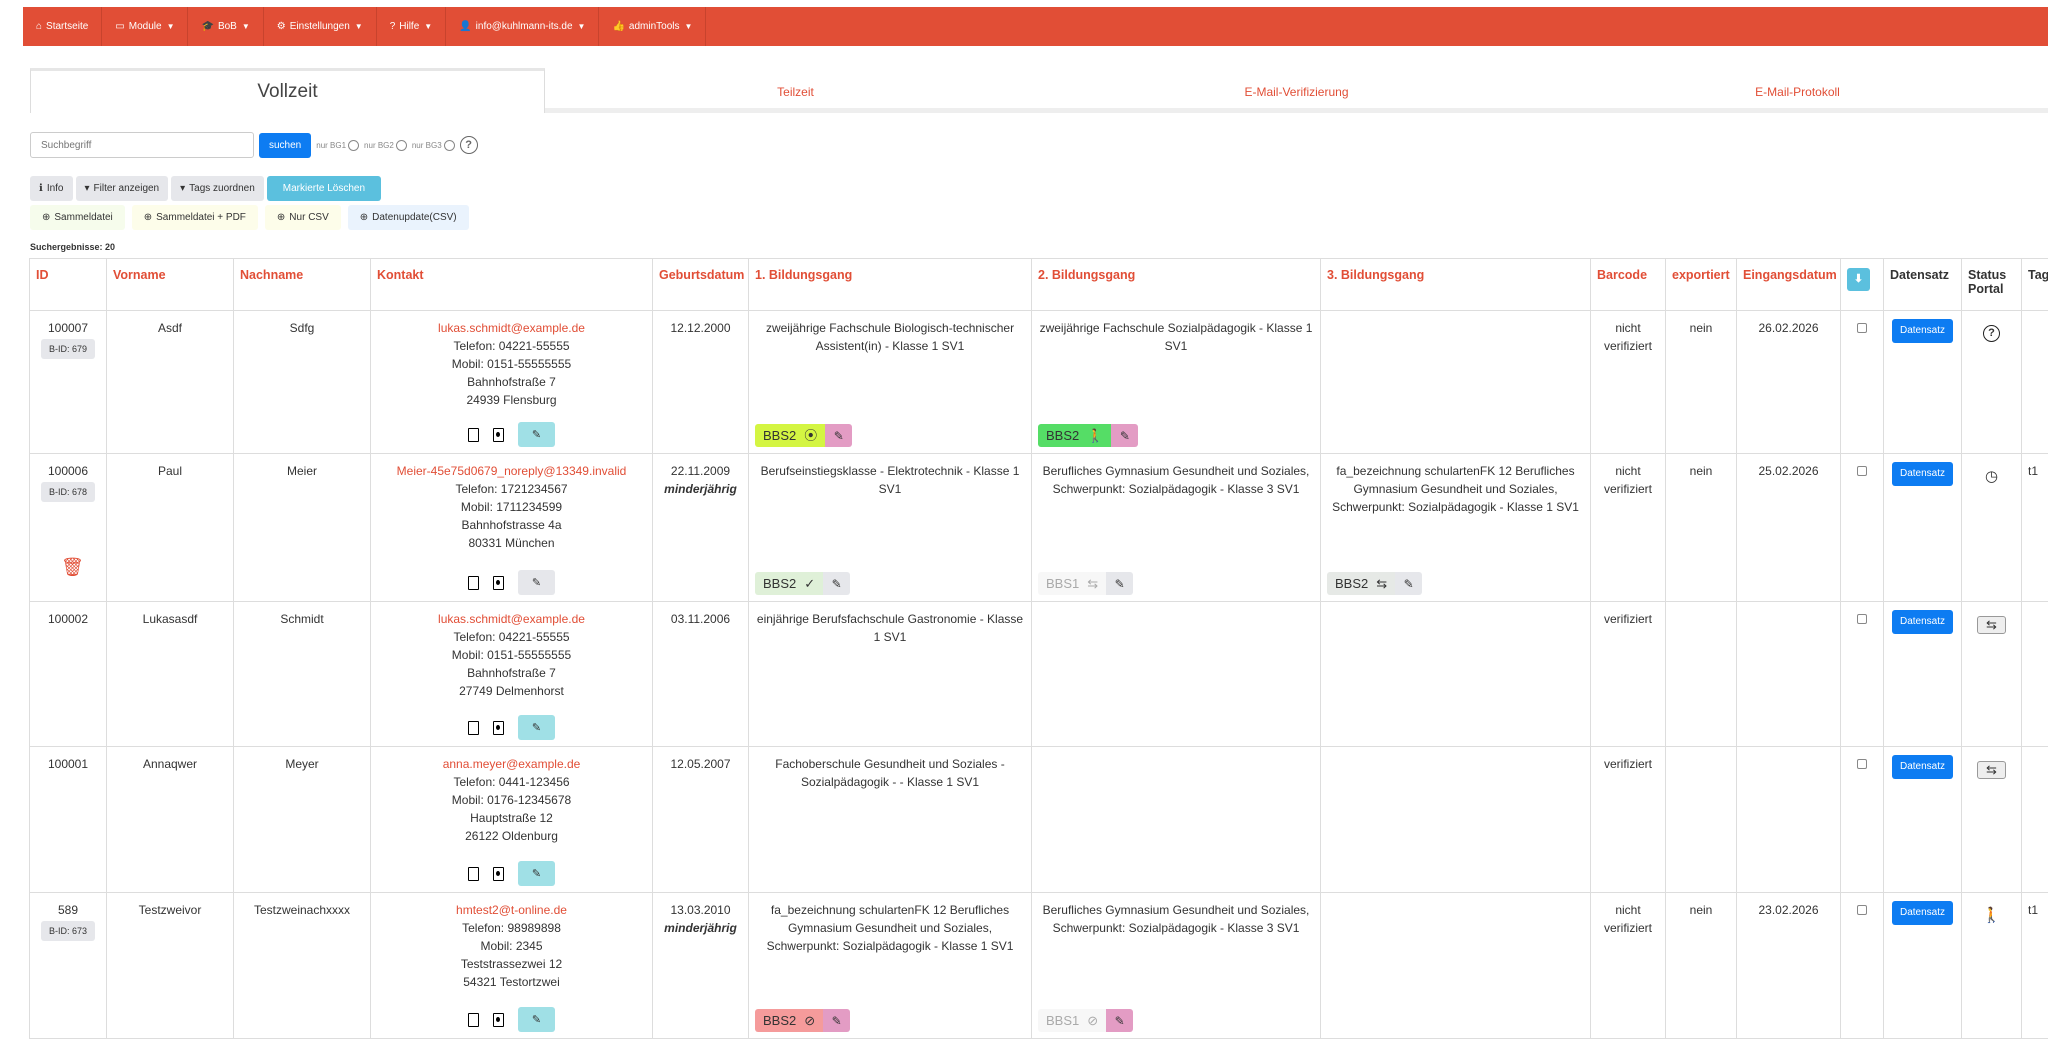 The width and height of the screenshot is (2048, 1041). Describe the element at coordinates (72, 567) in the screenshot. I see `trash-icon: 🗑` at that location.